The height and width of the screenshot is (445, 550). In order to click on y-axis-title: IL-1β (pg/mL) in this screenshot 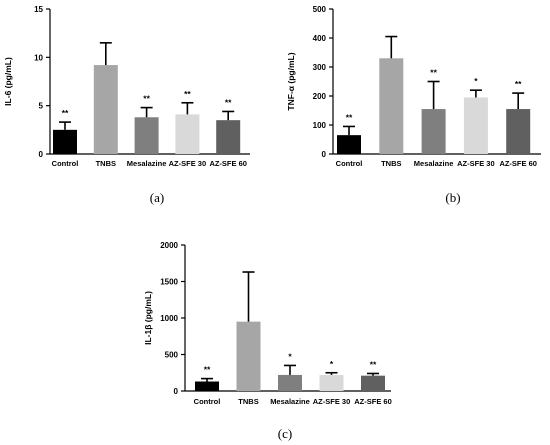, I will do `click(148, 318)`.